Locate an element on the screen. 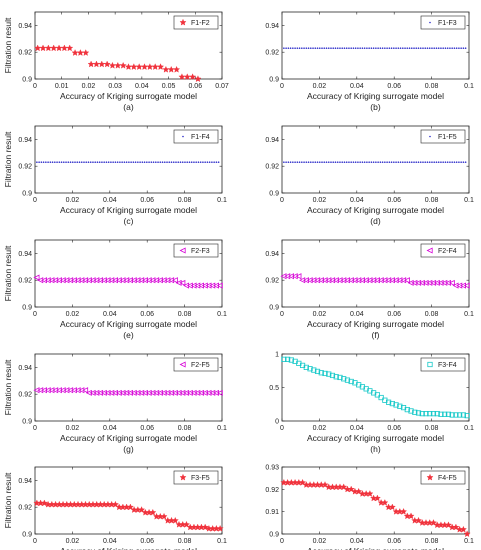  series-F1-F3 is located at coordinates (375, 48).